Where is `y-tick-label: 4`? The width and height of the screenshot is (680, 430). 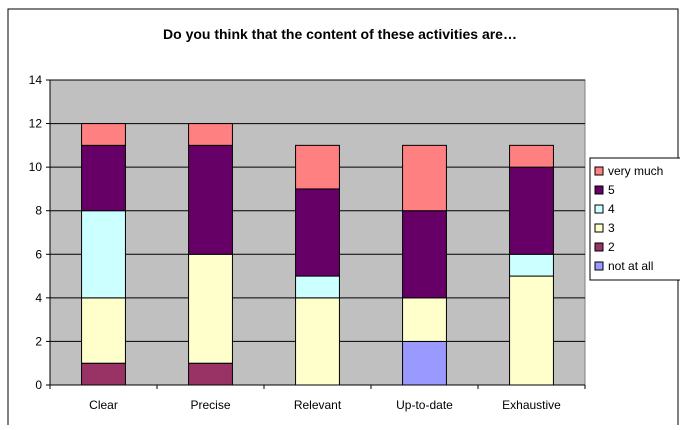 y-tick-label: 4 is located at coordinates (38, 298).